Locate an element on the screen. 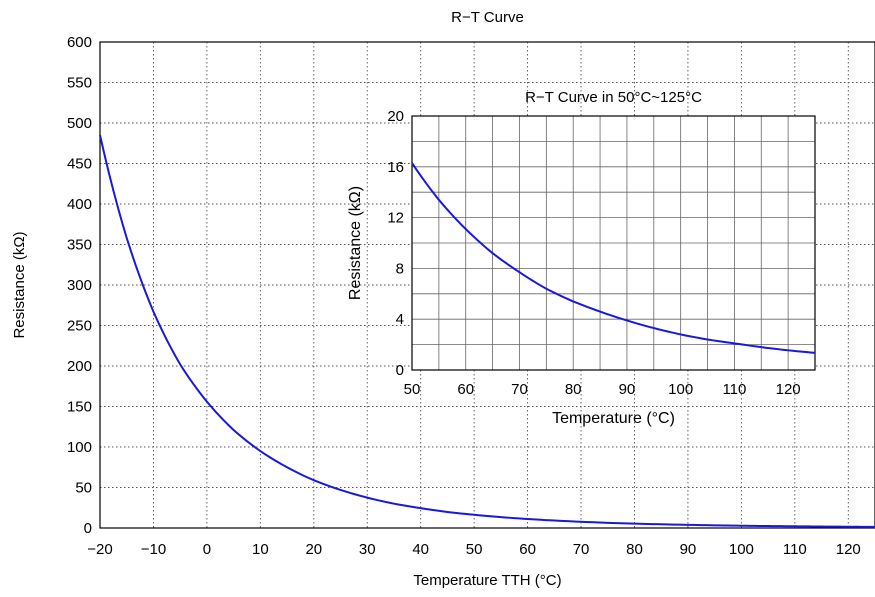 The image size is (875, 597). inset-y-tick-label: 16 is located at coordinates (395, 167).